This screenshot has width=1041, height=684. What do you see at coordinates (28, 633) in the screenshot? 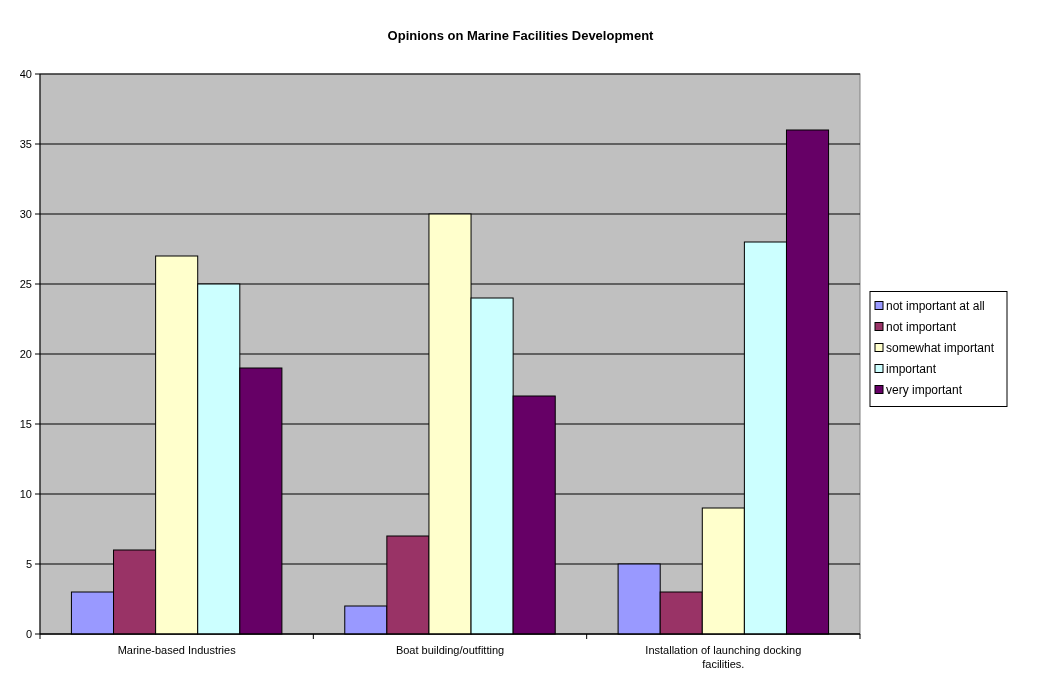
I see `y-tick-label: 0` at bounding box center [28, 633].